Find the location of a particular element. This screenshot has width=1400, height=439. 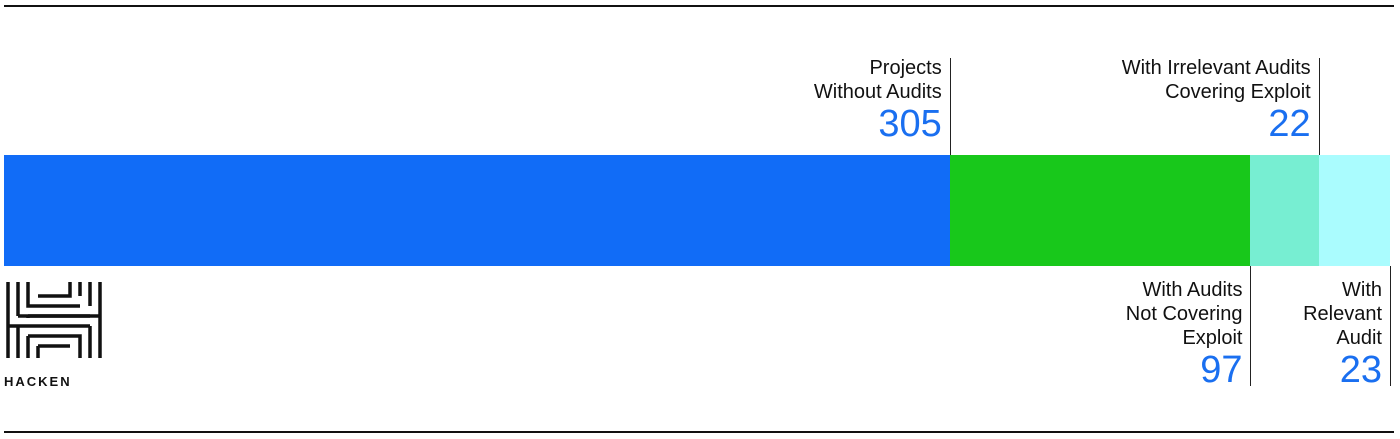

segment-label: With Relevant Audit 23 is located at coordinates (1342, 334).